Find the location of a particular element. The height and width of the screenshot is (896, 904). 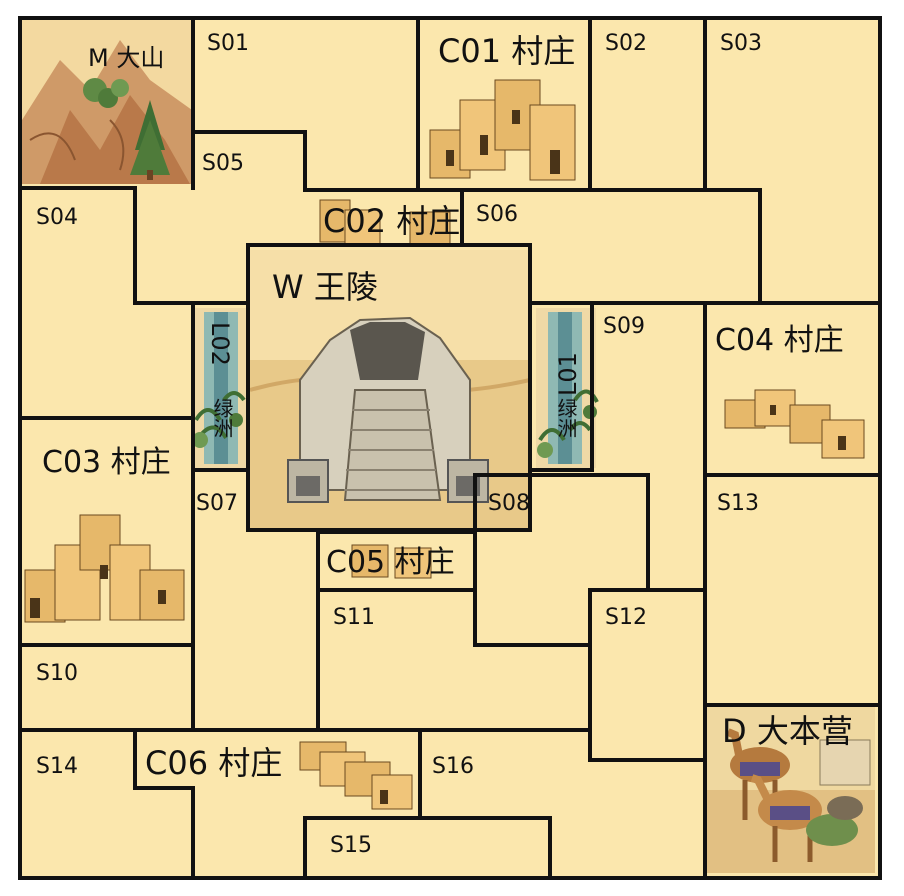

space-s11: S11 is located at coordinates (354, 617).